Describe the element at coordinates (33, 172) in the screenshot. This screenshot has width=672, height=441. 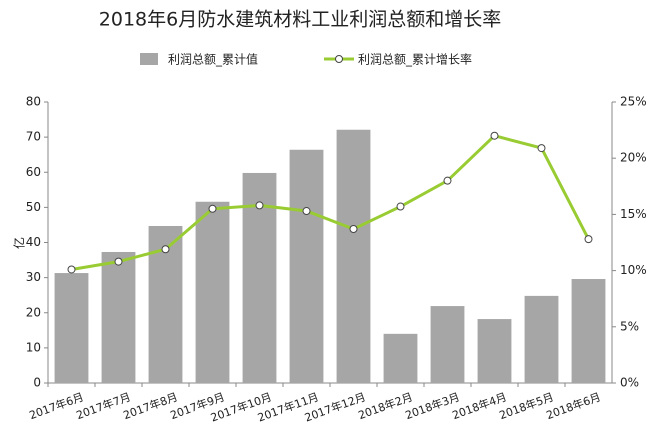
I see `y-tick-label: 60` at that location.